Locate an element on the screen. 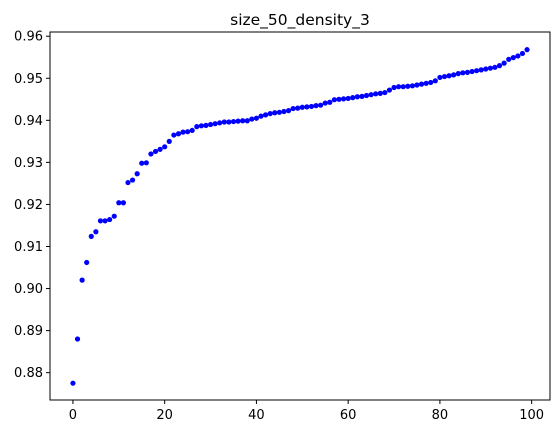  y-tick-label: 0.92 is located at coordinates (28, 205).